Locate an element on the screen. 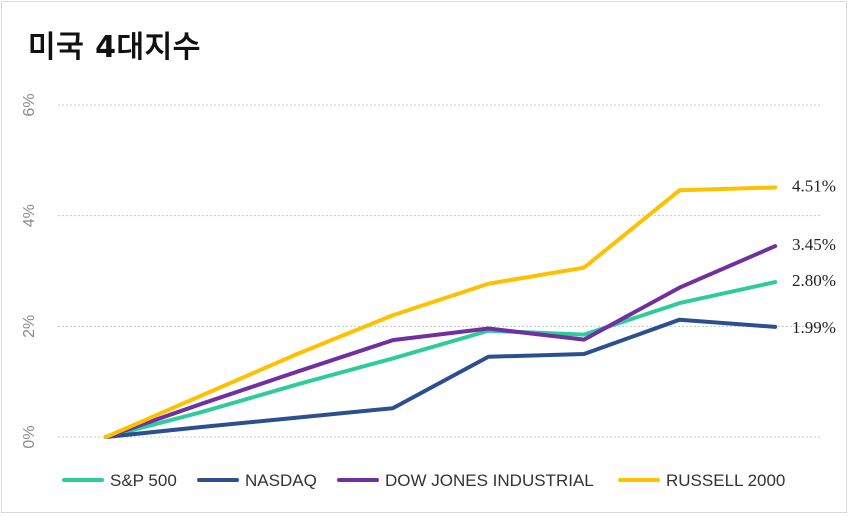 The height and width of the screenshot is (516, 850). legend-label: RUSSELL 2000 is located at coordinates (725, 480).